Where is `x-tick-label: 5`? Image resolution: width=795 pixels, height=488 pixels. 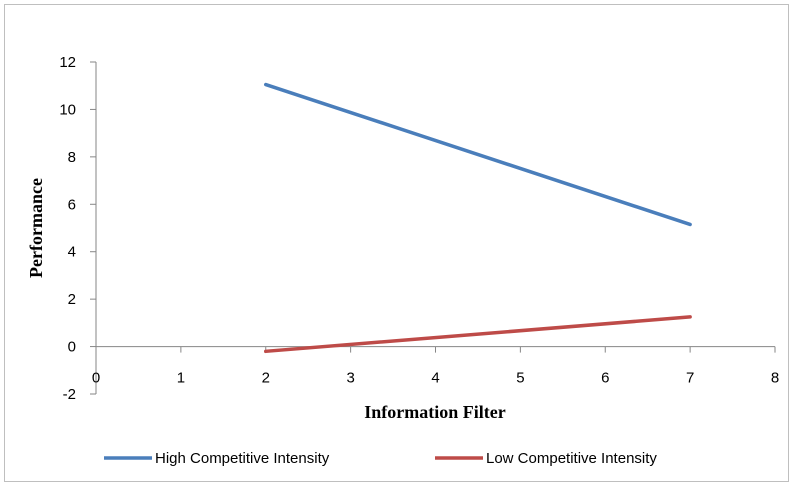
x-tick-label: 5 is located at coordinates (520, 378).